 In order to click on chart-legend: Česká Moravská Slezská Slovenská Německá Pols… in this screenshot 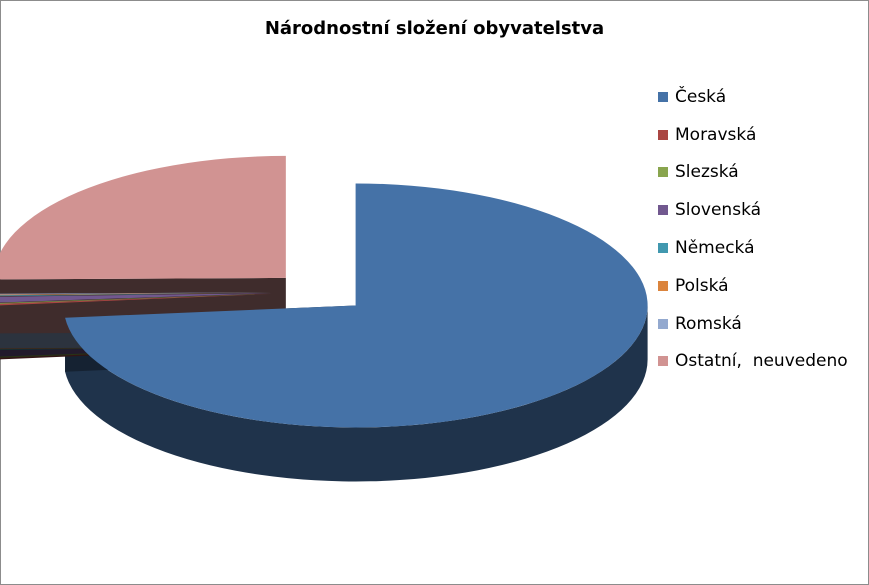, I will do `click(753, 229)`.